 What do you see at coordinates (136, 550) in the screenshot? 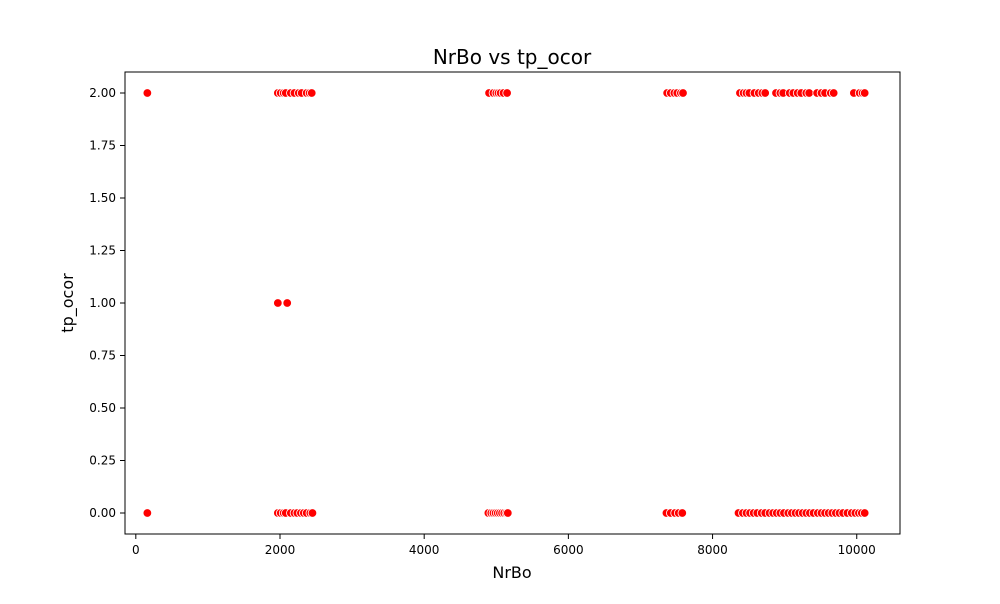
I see `x-tick-label: 0` at bounding box center [136, 550].